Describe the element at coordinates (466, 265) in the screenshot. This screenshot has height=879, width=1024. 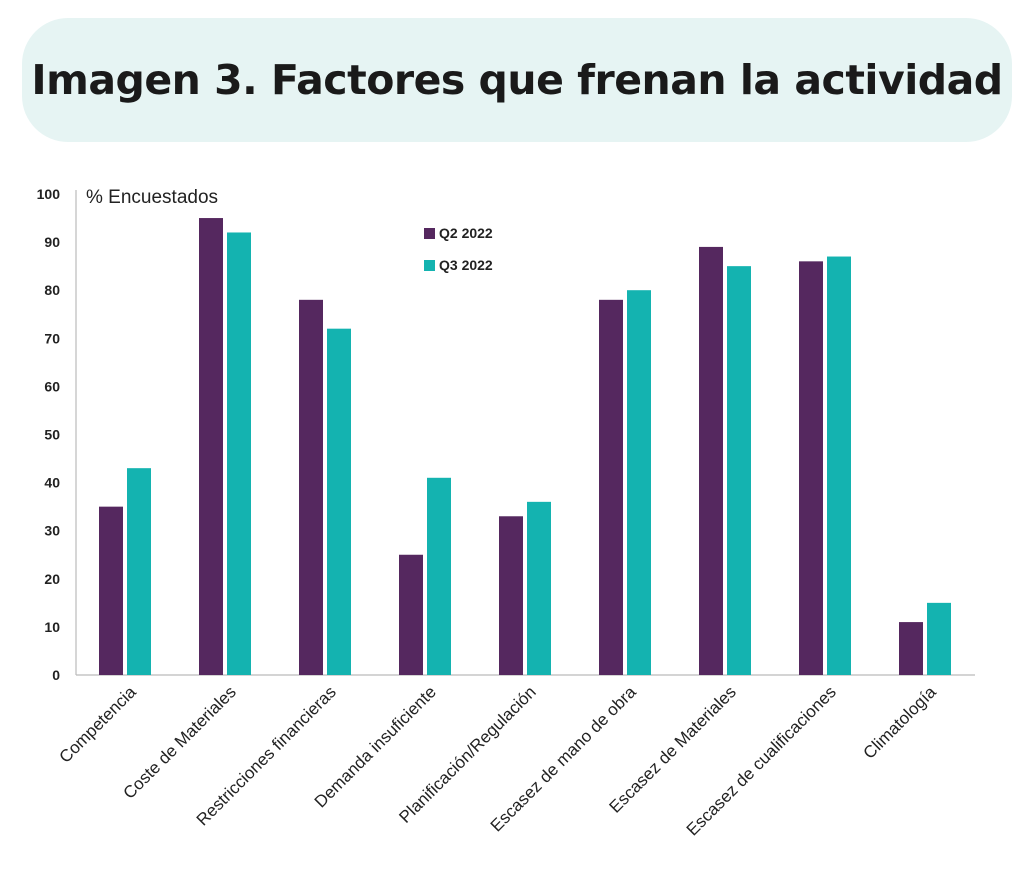
I see `legend-label-2: Q3 2022` at that location.